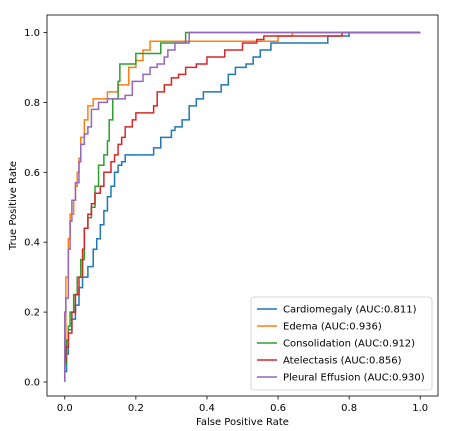 The image size is (453, 431). Describe the element at coordinates (350, 310) in the screenshot. I see `legend-label: Cardiomegaly (AUC:0.811)` at that location.